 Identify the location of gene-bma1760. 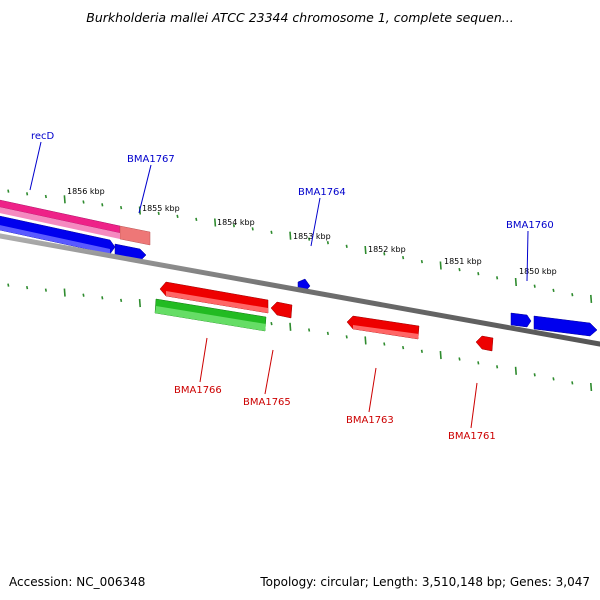
(565, 326).